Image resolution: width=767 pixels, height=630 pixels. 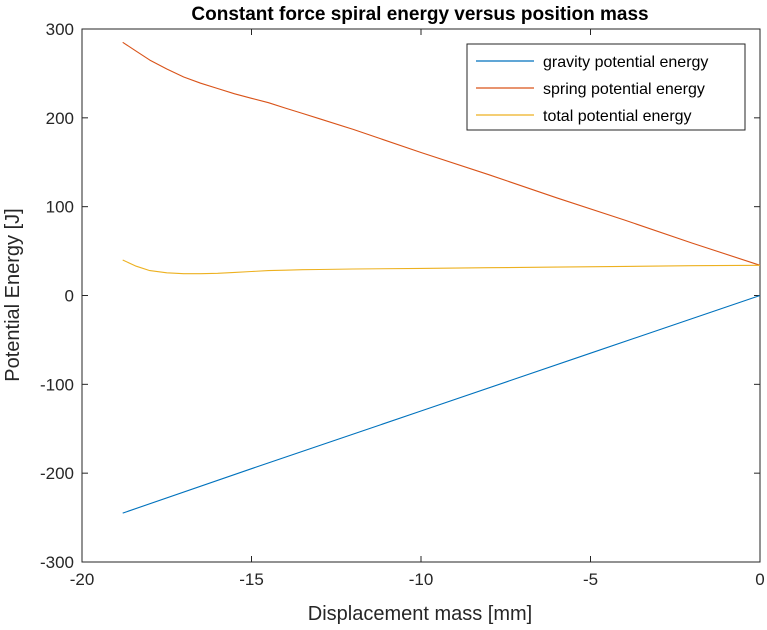 I want to click on legend-label-2: spring potential energy, so click(x=624, y=89).